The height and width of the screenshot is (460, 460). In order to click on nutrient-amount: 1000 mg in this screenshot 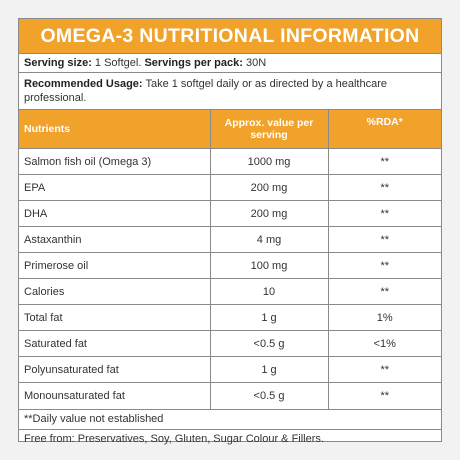, I will do `click(268, 161)`.